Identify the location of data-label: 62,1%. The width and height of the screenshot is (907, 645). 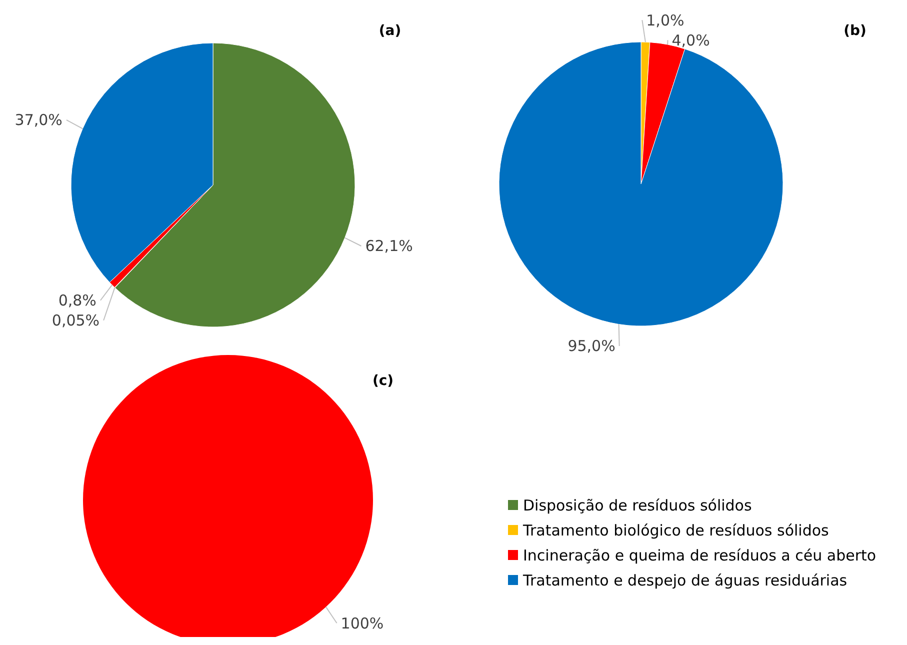
(389, 246).